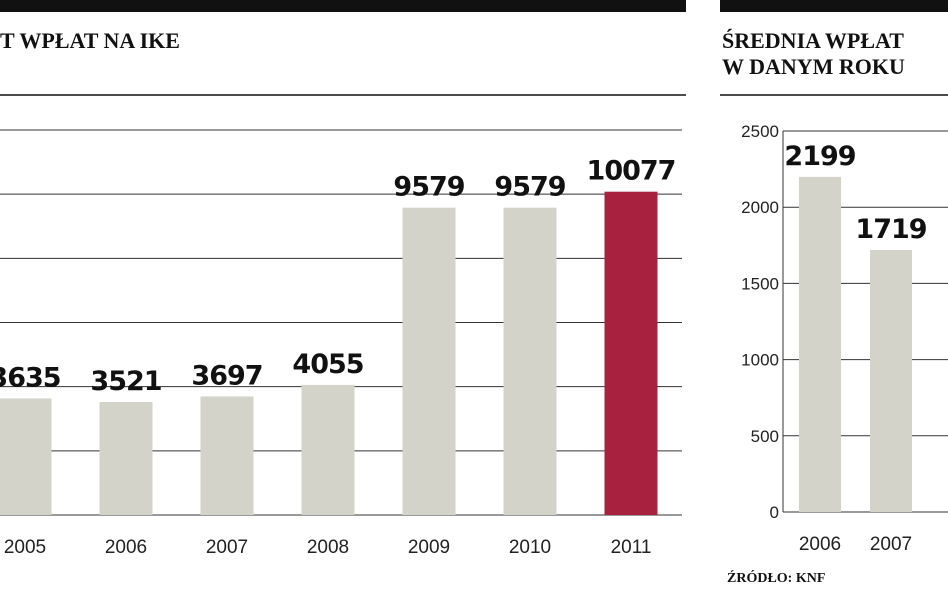 The width and height of the screenshot is (948, 593). Describe the element at coordinates (774, 512) in the screenshot. I see `y-tick-label: 0` at that location.